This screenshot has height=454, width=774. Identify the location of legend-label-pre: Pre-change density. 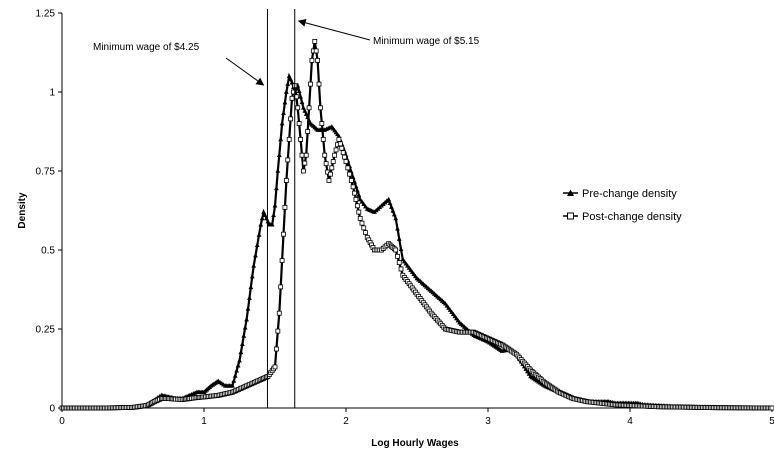
(629, 194).